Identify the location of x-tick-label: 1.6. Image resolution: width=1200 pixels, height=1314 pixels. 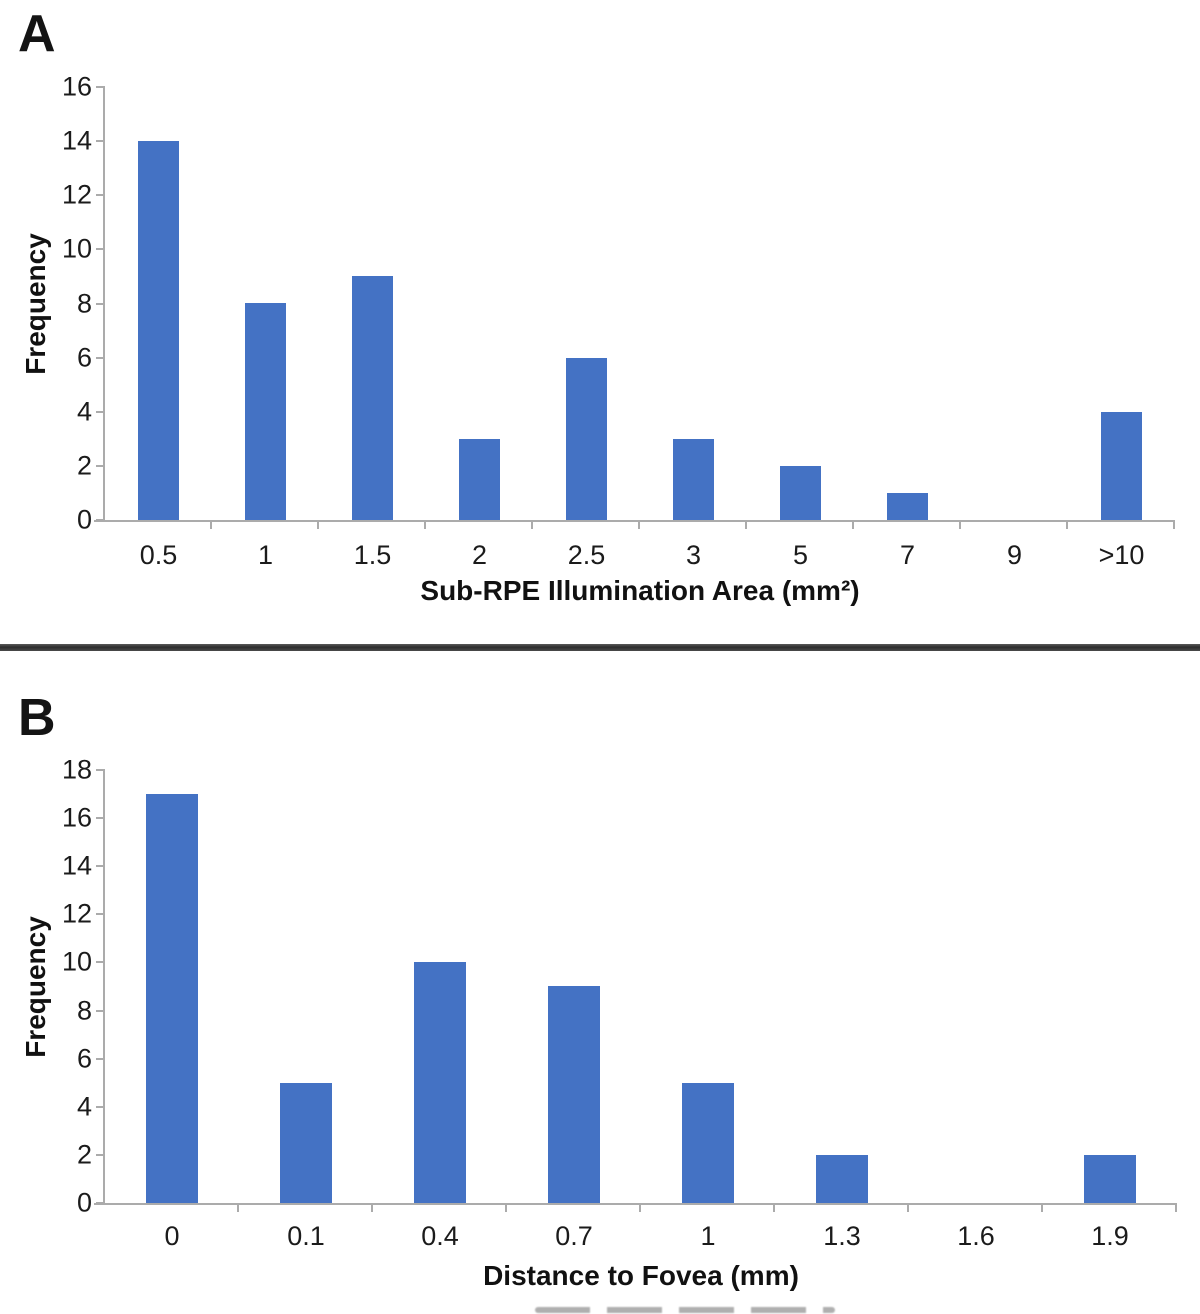
(976, 1236).